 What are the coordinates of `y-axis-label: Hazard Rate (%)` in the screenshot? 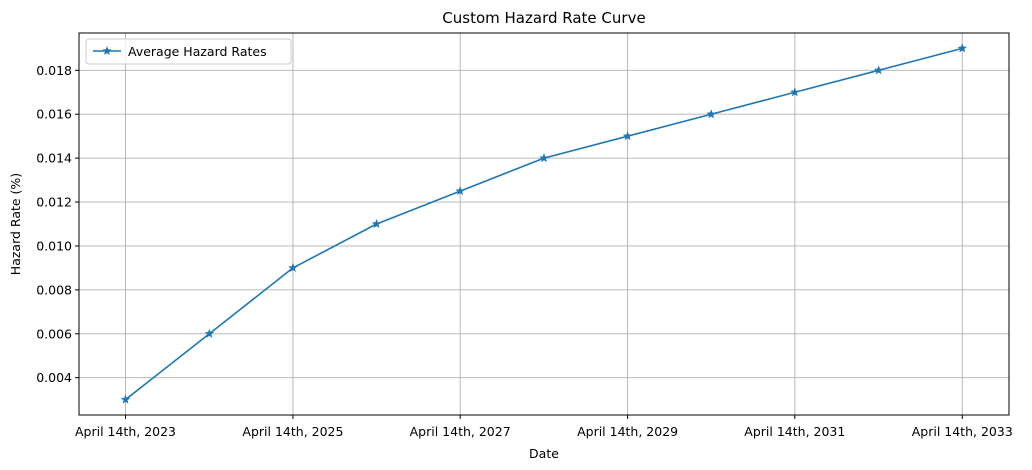 It's located at (15, 224).